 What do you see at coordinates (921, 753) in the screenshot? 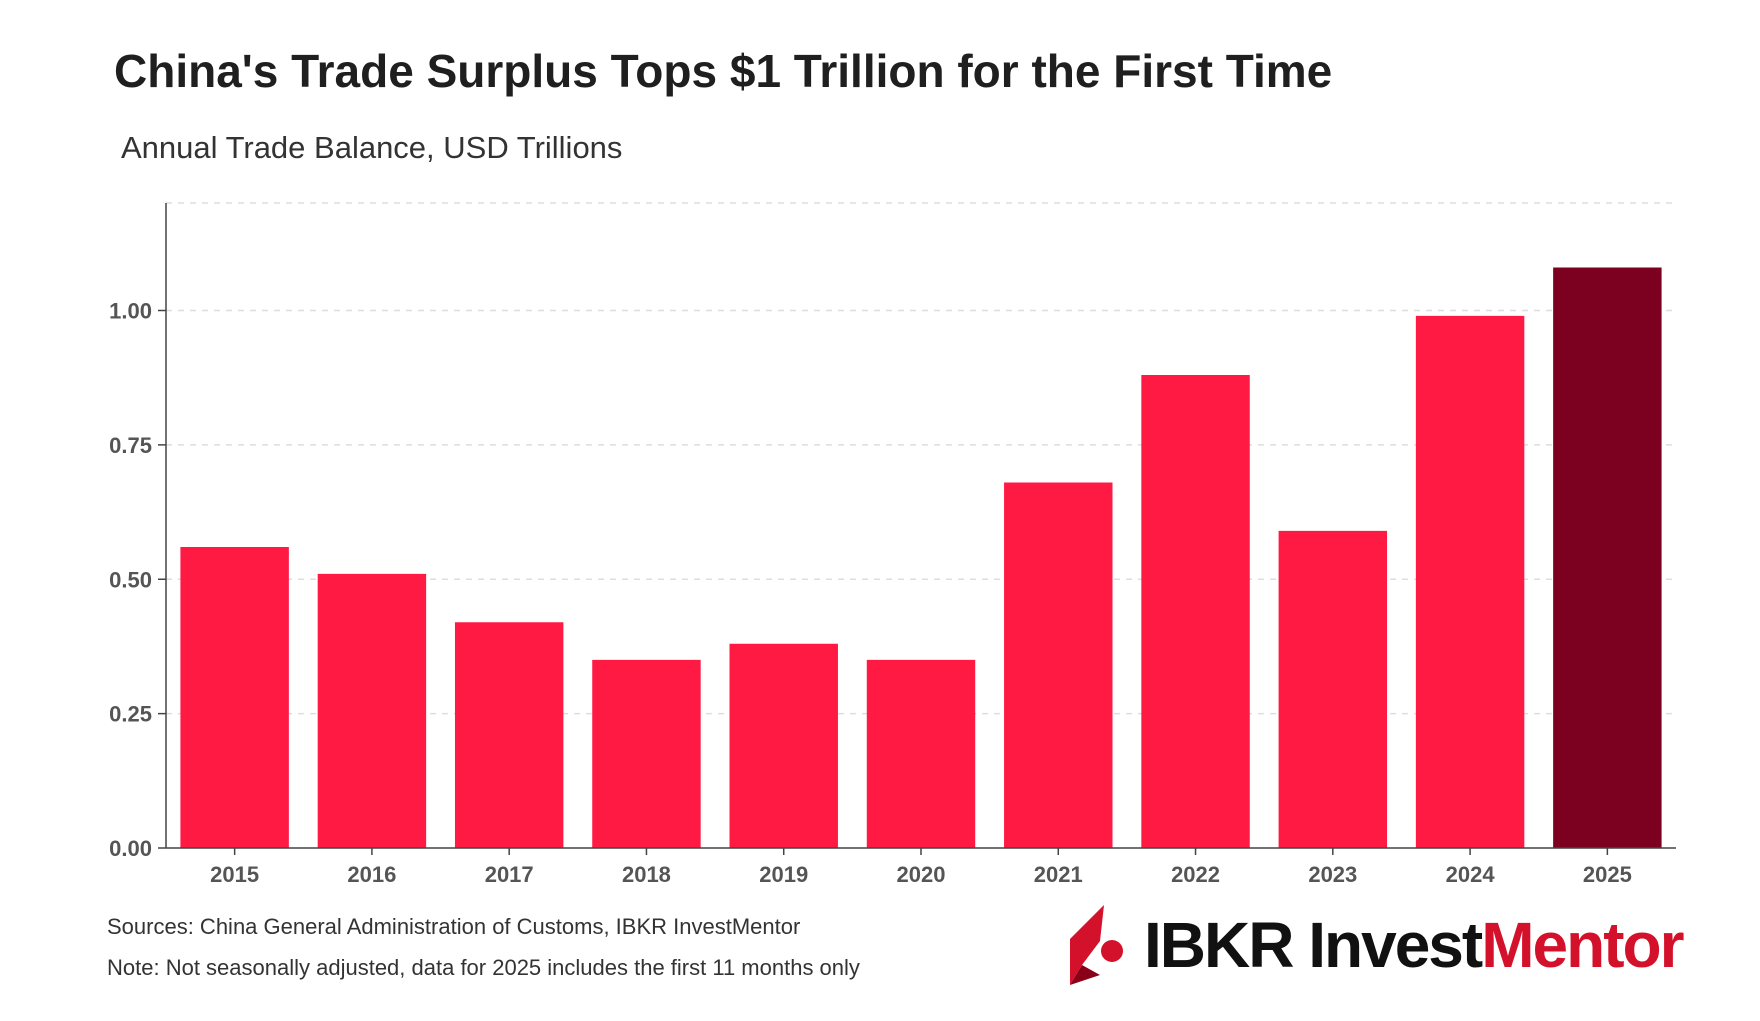
I see `bar-2020` at bounding box center [921, 753].